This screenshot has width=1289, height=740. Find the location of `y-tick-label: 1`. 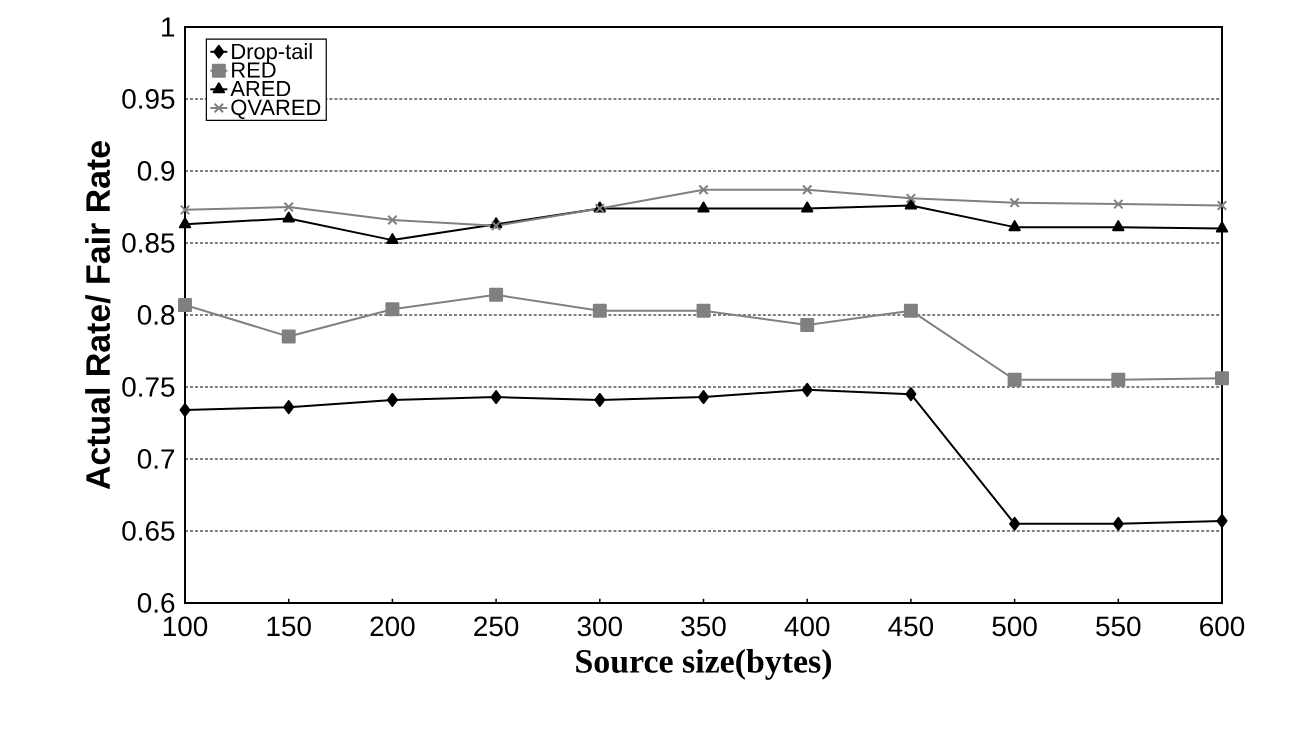

y-tick-label: 1 is located at coordinates (168, 27).